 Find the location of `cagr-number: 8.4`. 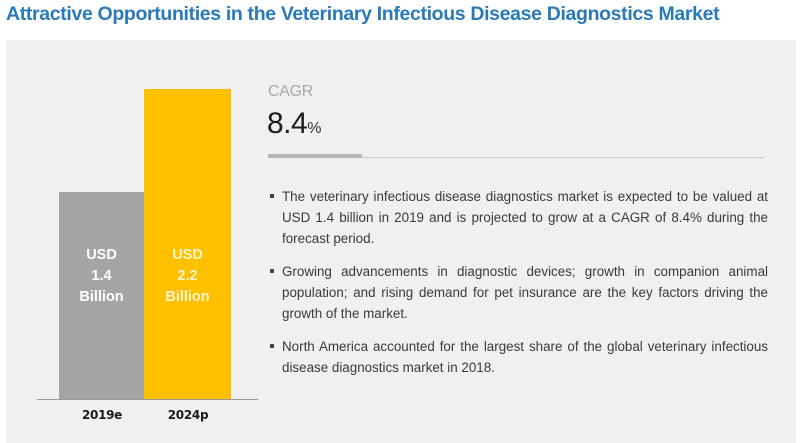

cagr-number: 8.4 is located at coordinates (287, 123).